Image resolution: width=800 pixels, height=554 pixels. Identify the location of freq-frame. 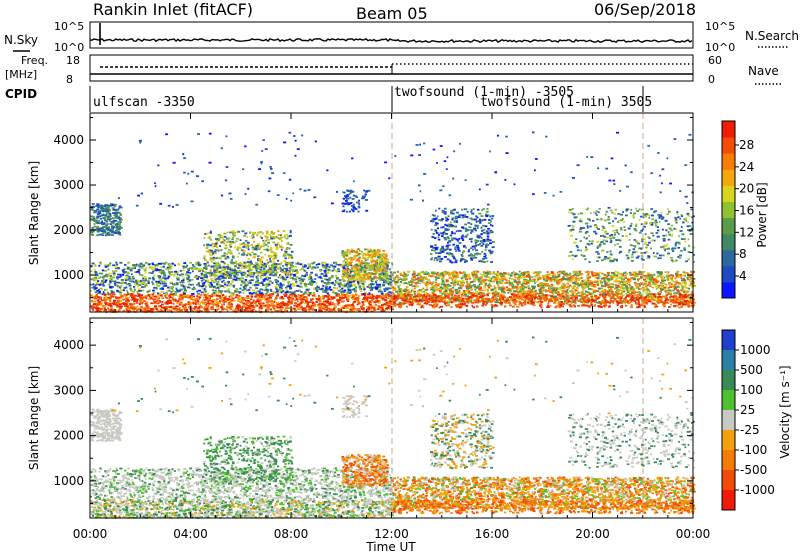
(391, 68).